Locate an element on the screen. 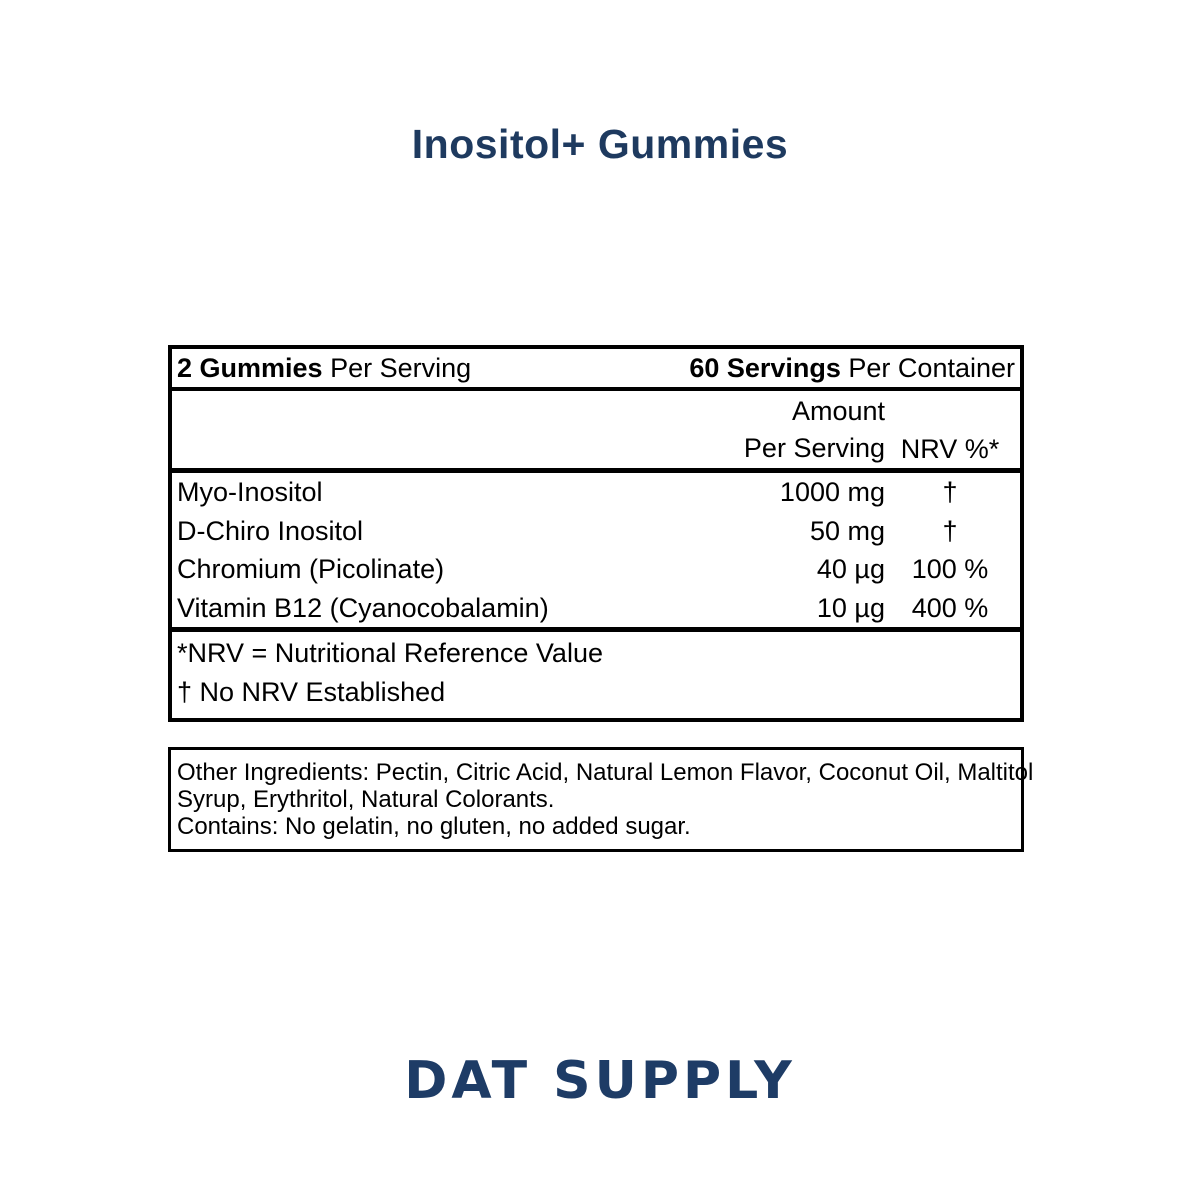 This screenshot has height=1200, width=1200. nutrient-nrv: 100 % is located at coordinates (950, 569).